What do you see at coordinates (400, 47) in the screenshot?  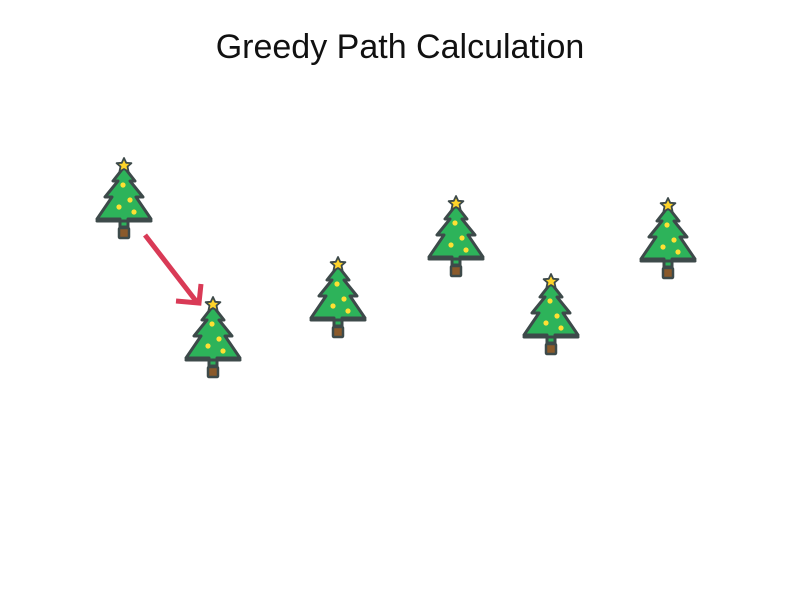 I see `diagram-title: Greedy Path Calculation` at bounding box center [400, 47].